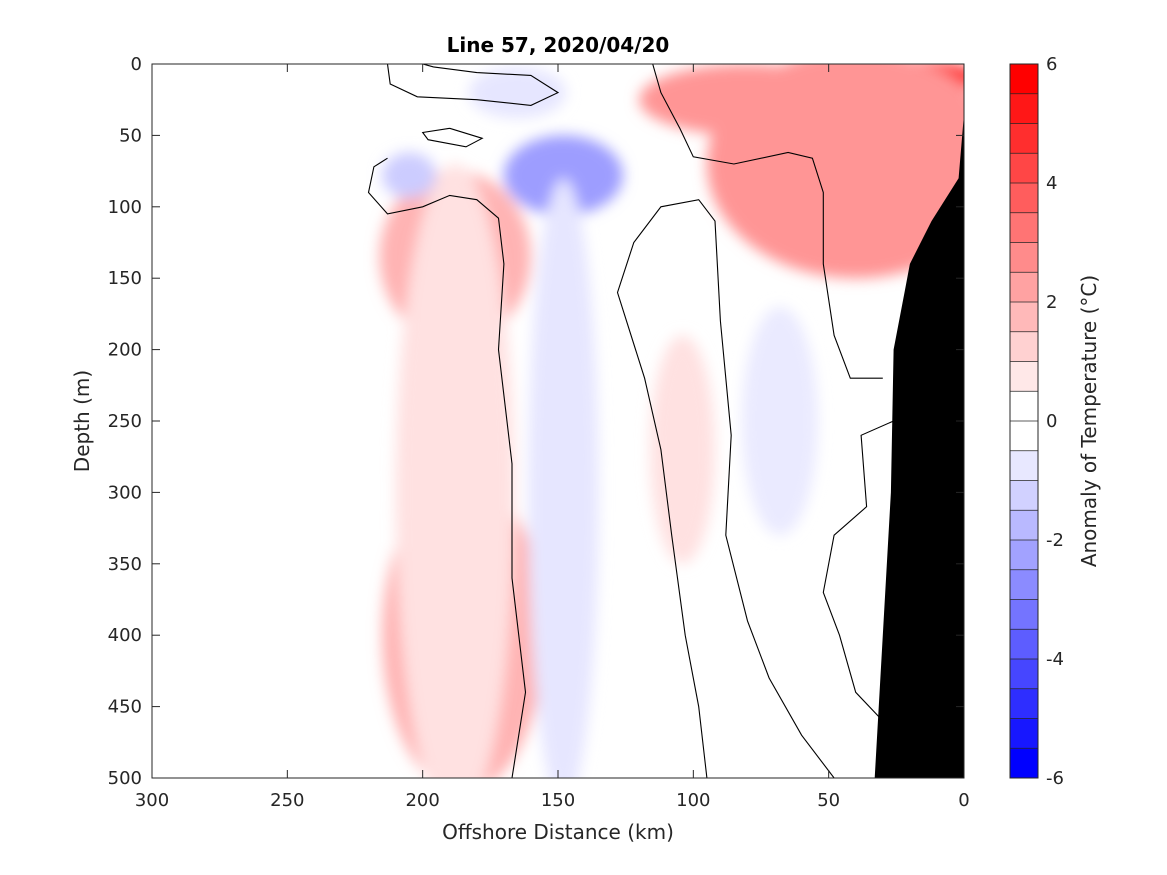 This screenshot has height=875, width=1167. I want to click on x-tick-label: 50, so click(828, 800).